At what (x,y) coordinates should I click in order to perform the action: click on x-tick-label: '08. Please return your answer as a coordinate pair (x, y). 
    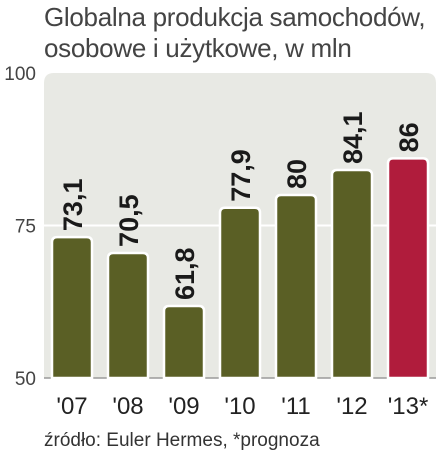
    Looking at the image, I should click on (127, 406).